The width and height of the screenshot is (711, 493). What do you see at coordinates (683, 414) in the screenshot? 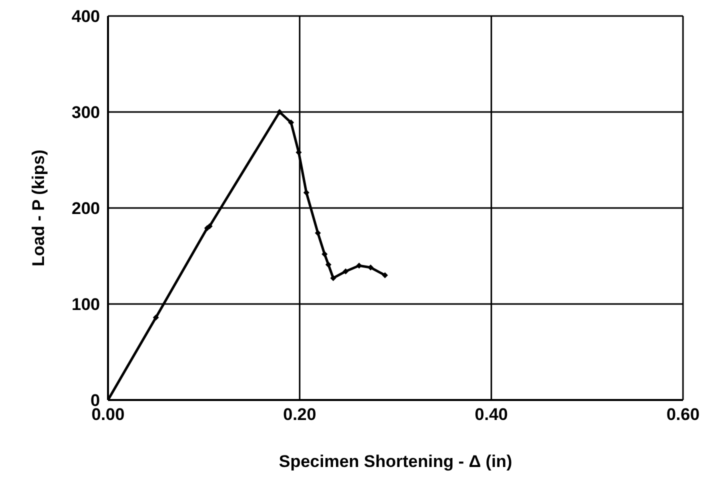
I see `x-tick-label: 0.60` at bounding box center [683, 414].